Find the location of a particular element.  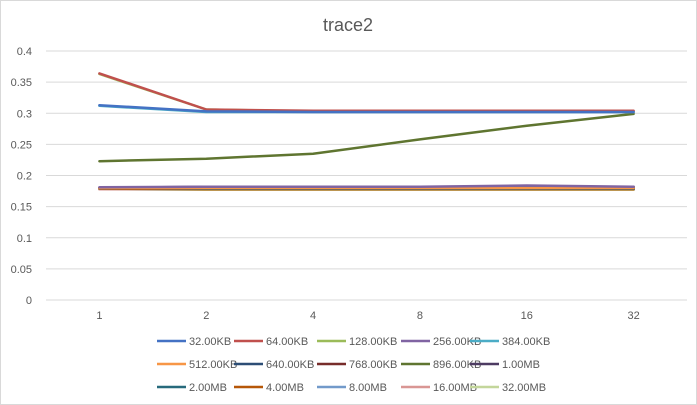

y-tick-label: 0.1 is located at coordinates (24, 239).